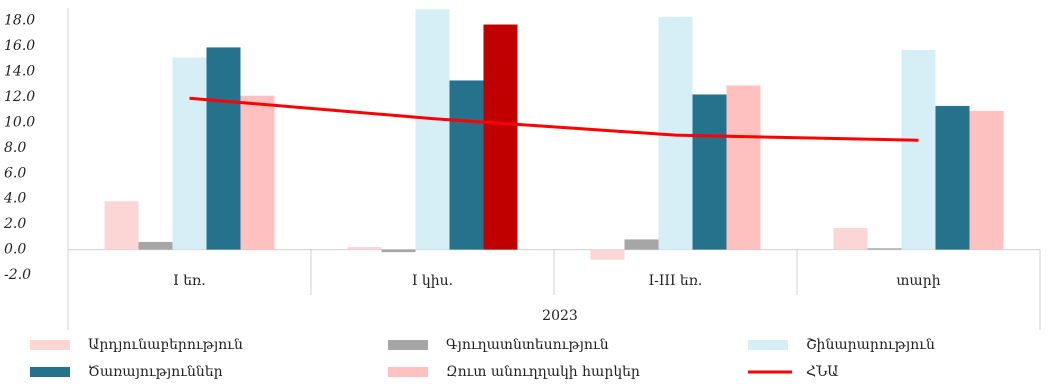 The image size is (1056, 386). I want to click on y-tick-label: 18.0, so click(19, 21).